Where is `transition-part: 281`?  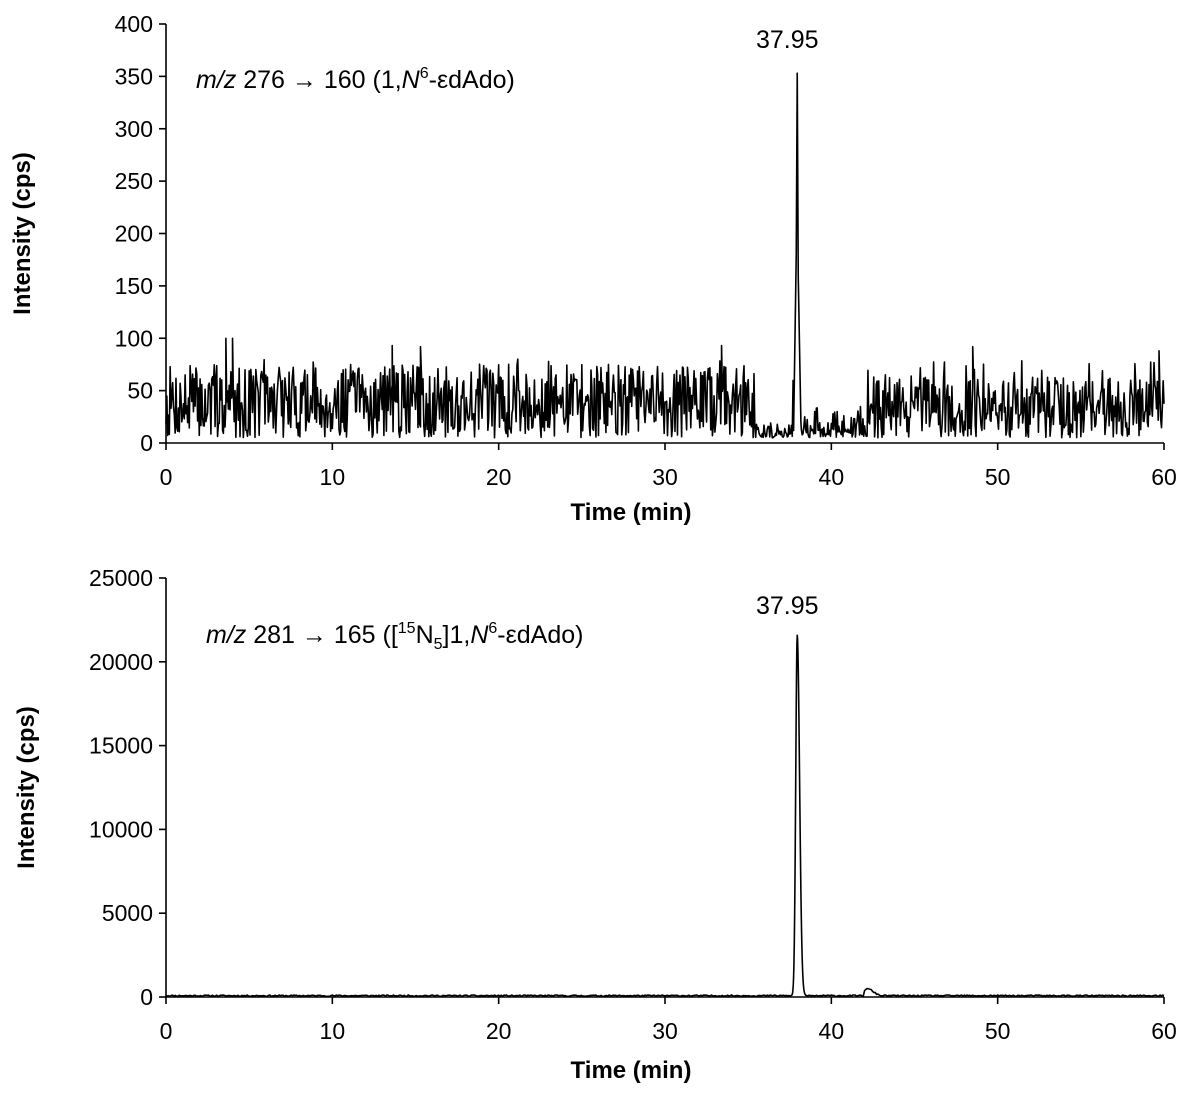 transition-part: 281 is located at coordinates (274, 635).